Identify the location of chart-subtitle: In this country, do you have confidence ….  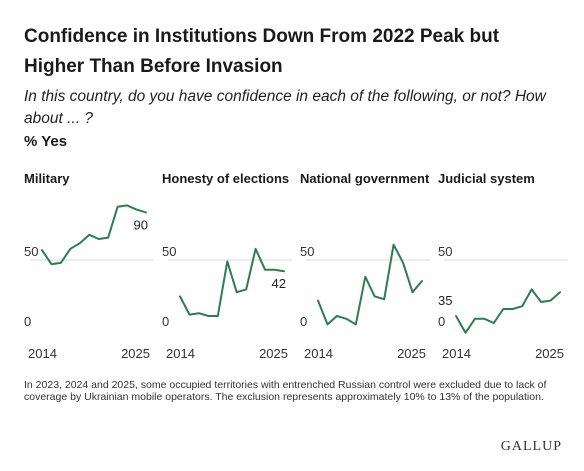
(285, 107).